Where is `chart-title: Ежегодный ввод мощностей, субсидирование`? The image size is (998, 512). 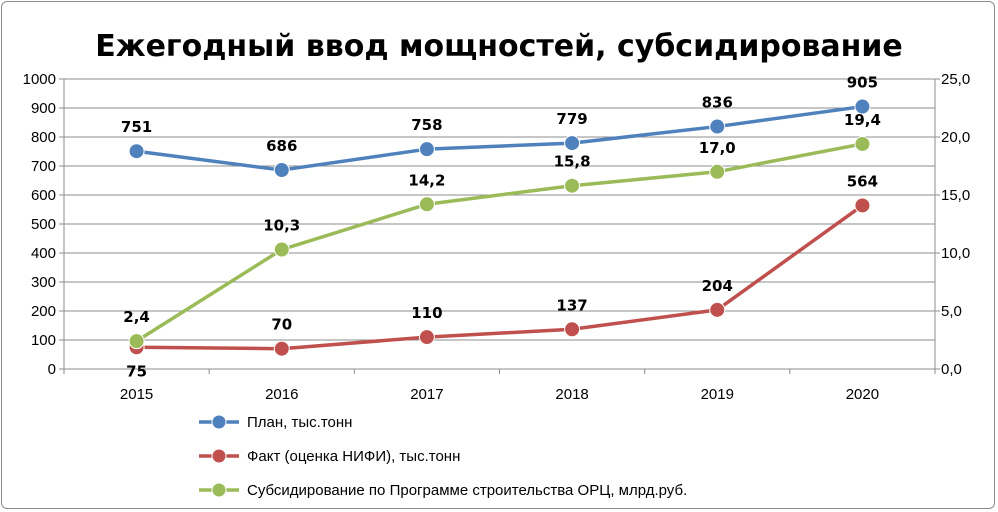
chart-title: Ежегодный ввод мощностей, субсидирование is located at coordinates (499, 46).